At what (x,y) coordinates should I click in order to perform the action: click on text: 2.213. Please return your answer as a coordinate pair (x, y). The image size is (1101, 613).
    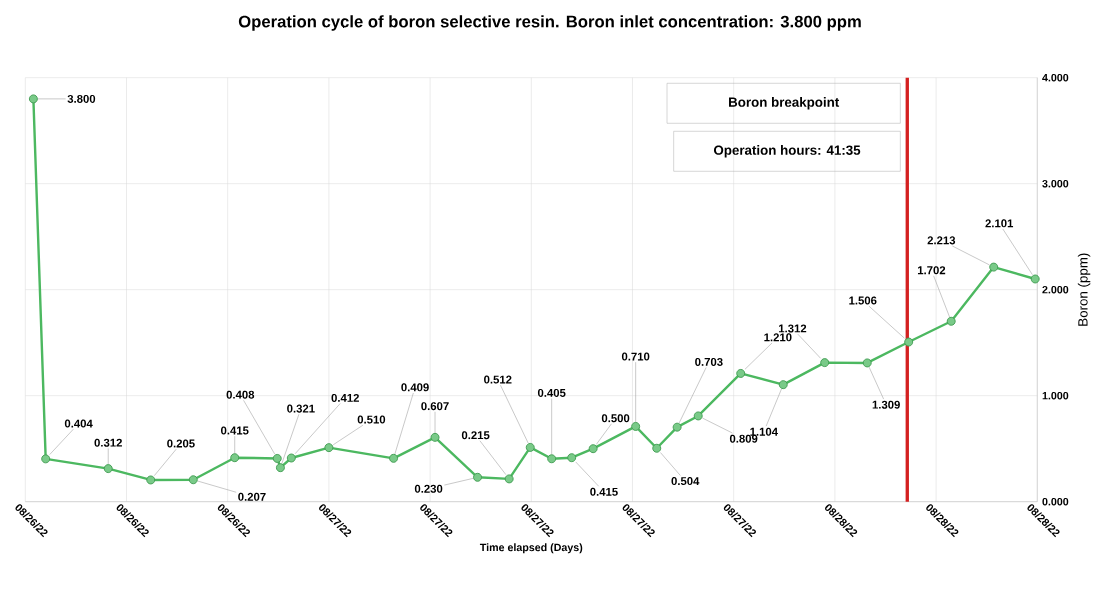
    Looking at the image, I should click on (941, 240).